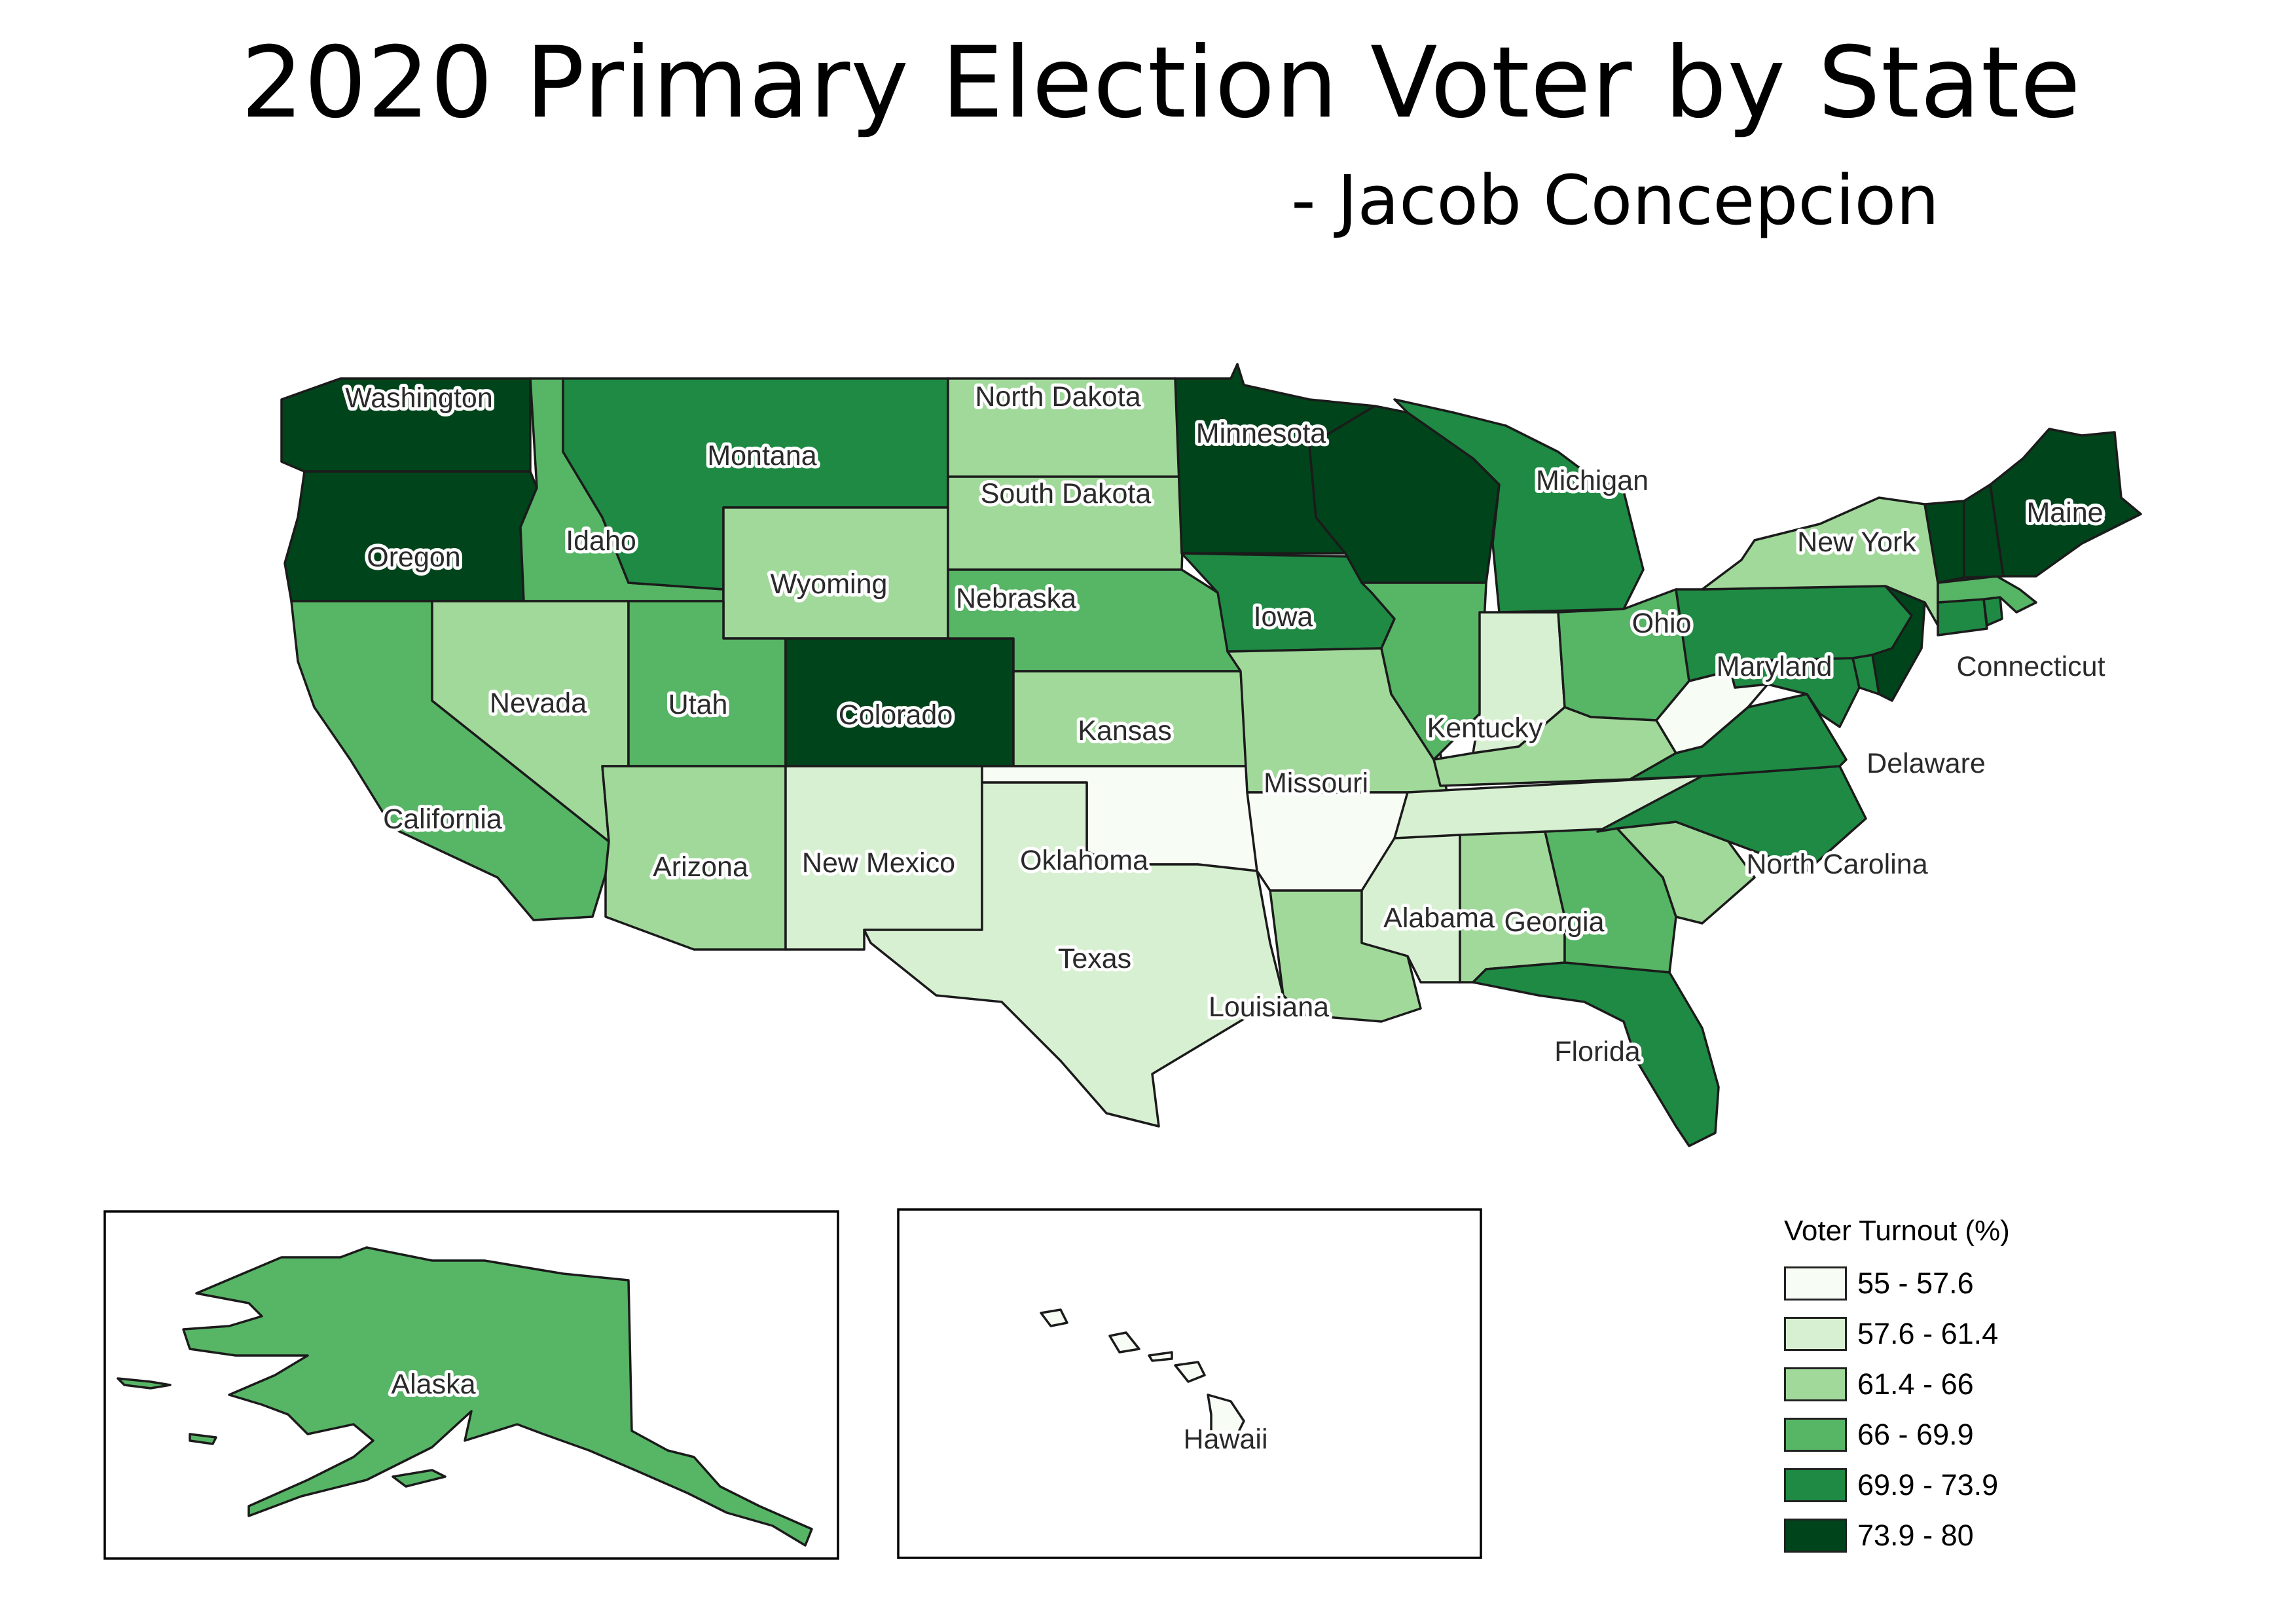 The image size is (2296, 1624). I want to click on legend-item: 55 - 57.6, so click(1897, 1283).